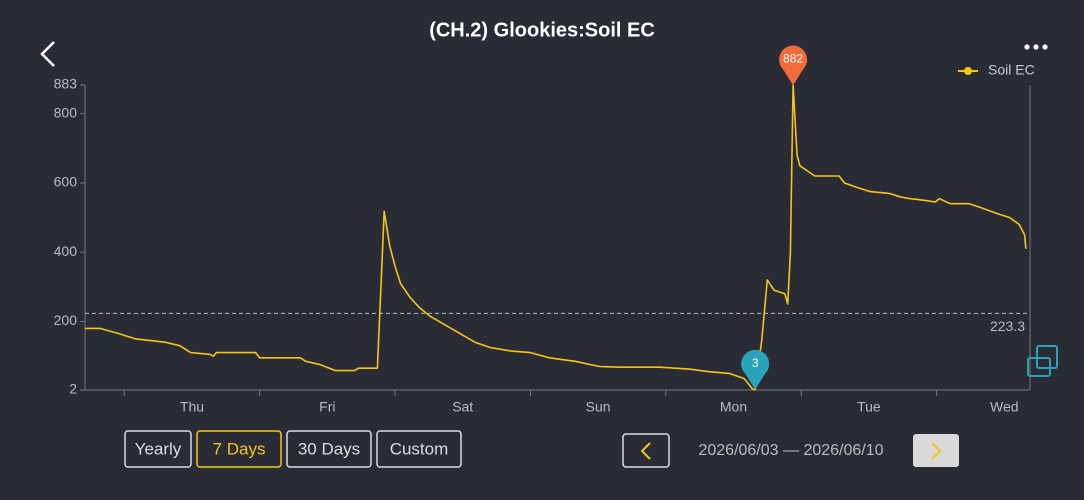 Image resolution: width=1084 pixels, height=500 pixels. What do you see at coordinates (542, 30) in the screenshot?
I see `title: (CH.2) Glookies:Soil EC` at bounding box center [542, 30].